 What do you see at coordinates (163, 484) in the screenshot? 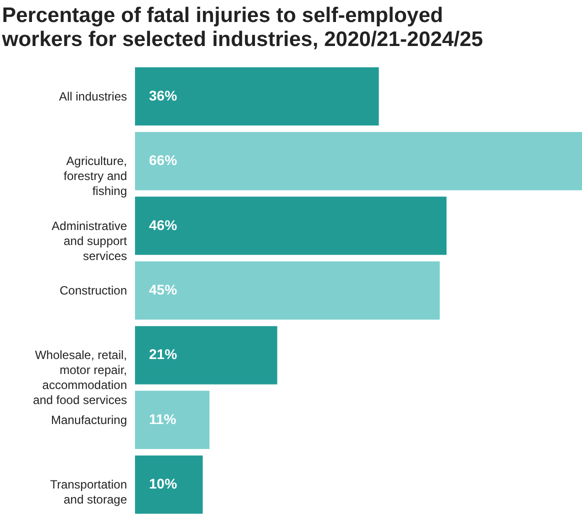
I see `data-label: 10%` at bounding box center [163, 484].